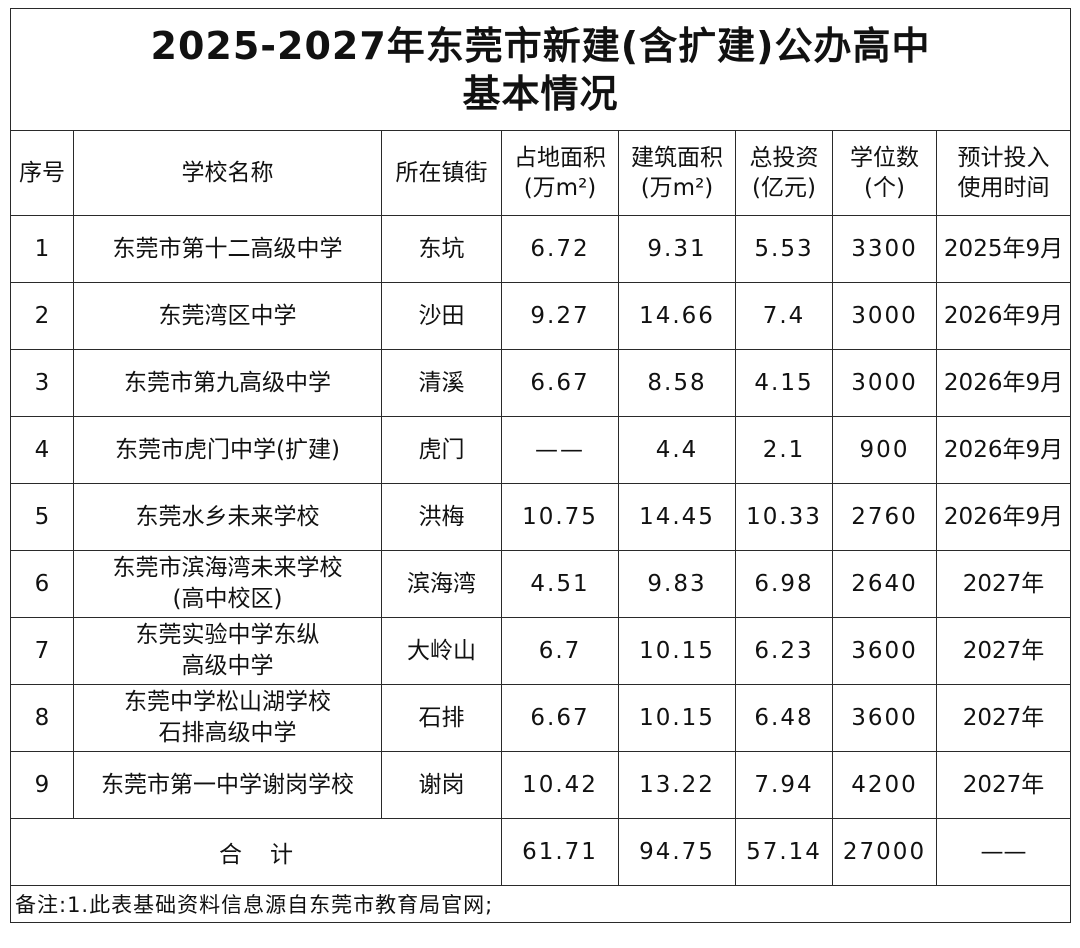 Image resolution: width=1080 pixels, height=948 pixels. Describe the element at coordinates (227, 568) in the screenshot. I see `school-name-line1: 东莞市滨海湾未来学校` at that location.